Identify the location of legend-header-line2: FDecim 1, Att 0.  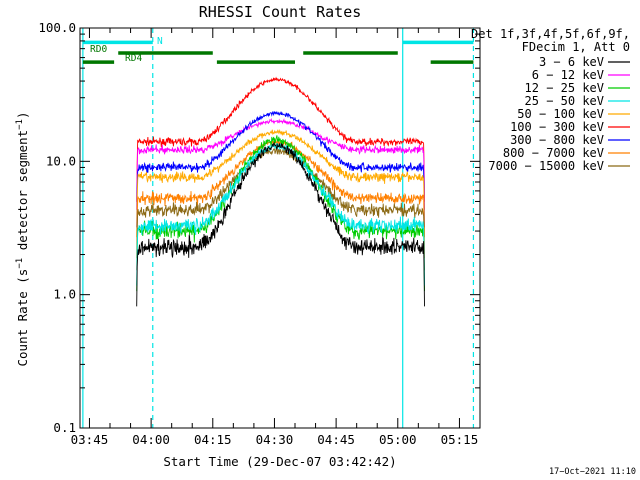
(576, 47).